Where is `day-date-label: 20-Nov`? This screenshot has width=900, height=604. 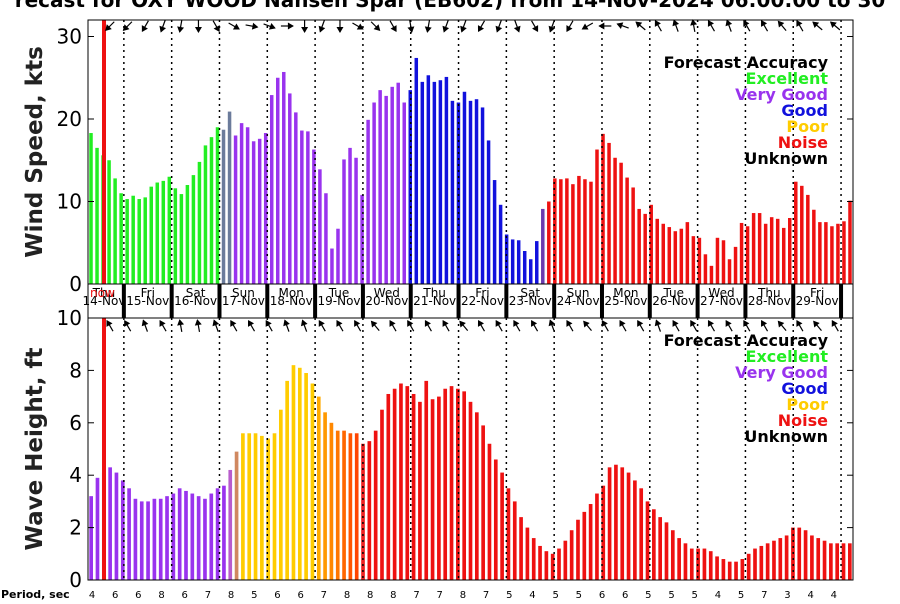 day-date-label: 20-Nov is located at coordinates (386, 301).